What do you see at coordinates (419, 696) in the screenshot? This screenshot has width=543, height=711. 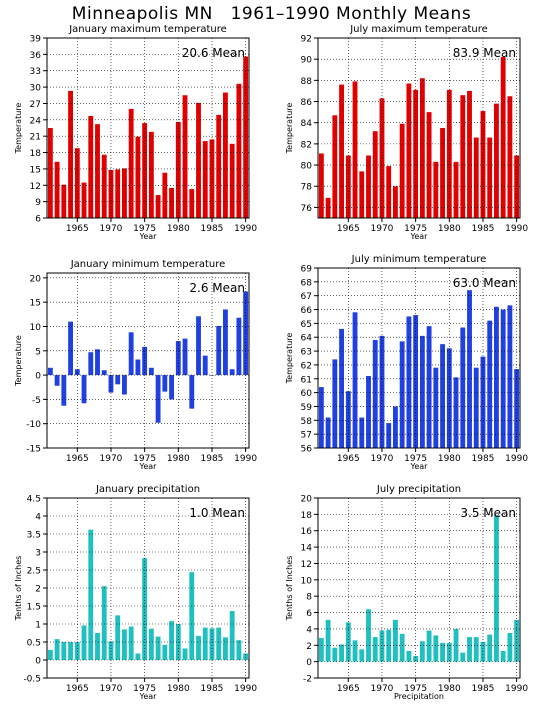 I see `x-axis-label: Precipitation` at bounding box center [419, 696].